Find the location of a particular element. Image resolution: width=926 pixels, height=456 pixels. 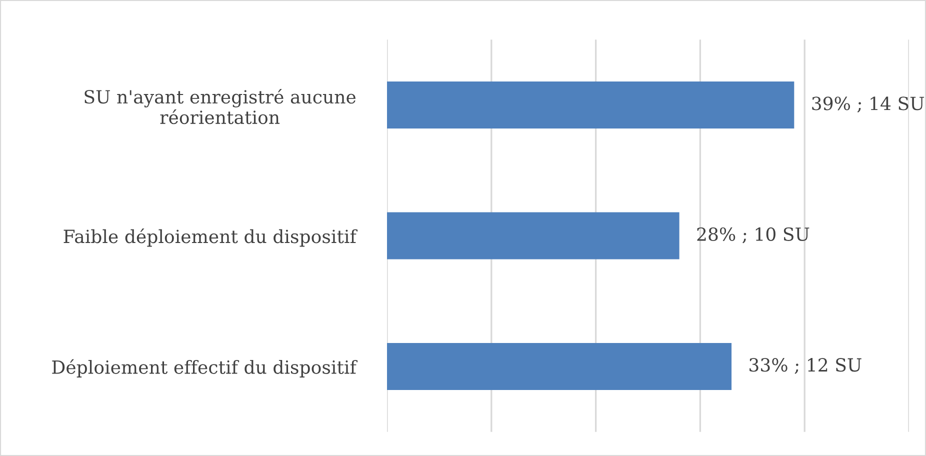

y-tick-label: SU n'ayant enregistré aucune réorientation is located at coordinates (220, 106).